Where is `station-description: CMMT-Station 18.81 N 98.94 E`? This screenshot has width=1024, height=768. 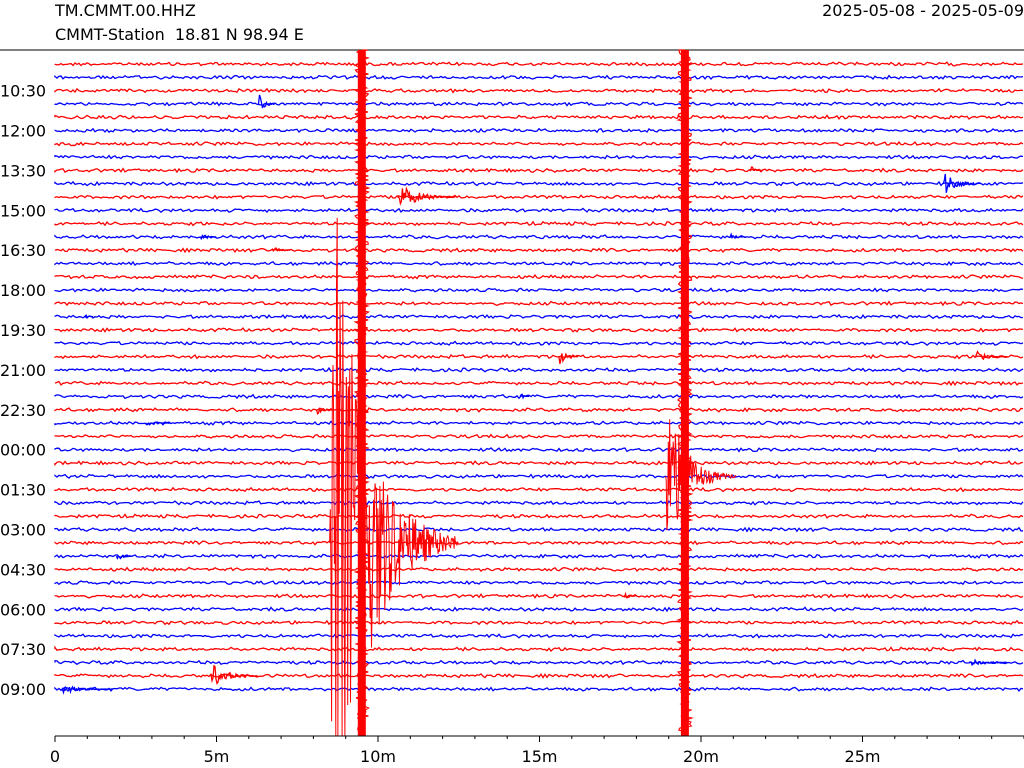
station-description: CMMT-Station 18.81 N 98.94 E is located at coordinates (179, 34).